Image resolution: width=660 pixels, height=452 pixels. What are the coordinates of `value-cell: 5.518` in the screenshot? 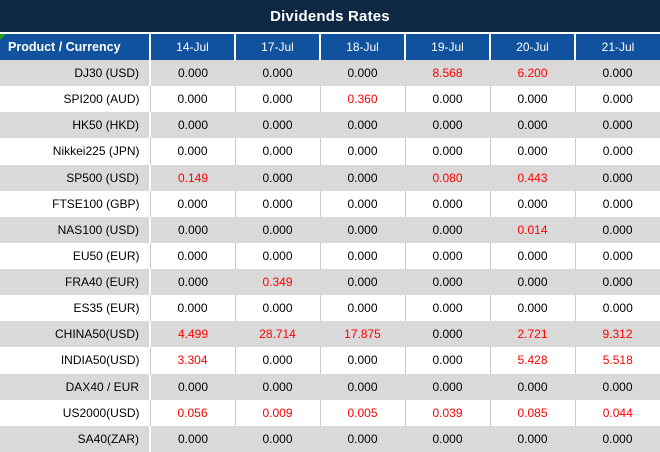 It's located at (617, 360).